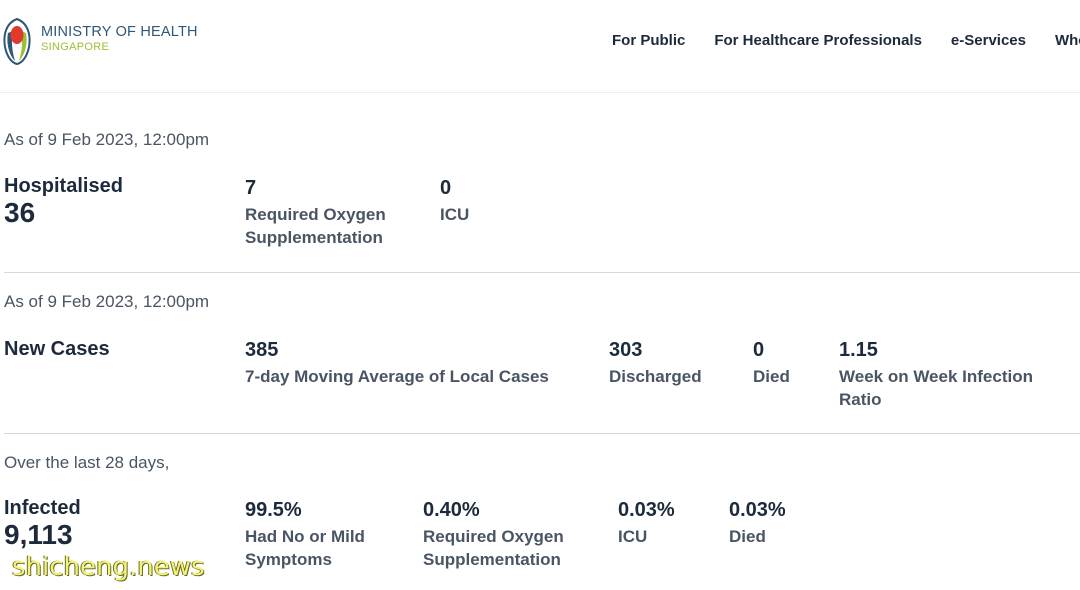 The height and width of the screenshot is (590, 1080). I want to click on moving-average-value: 385, so click(262, 350).